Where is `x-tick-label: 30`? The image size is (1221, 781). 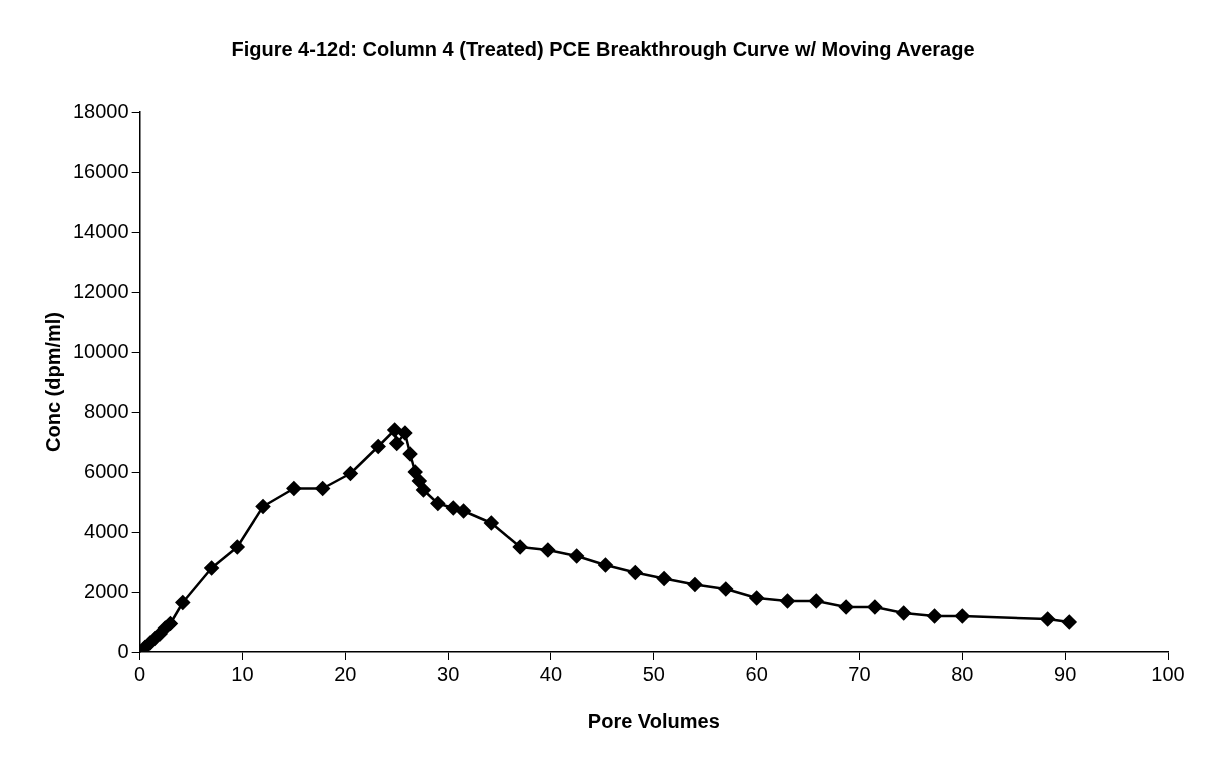
x-tick-label: 30 is located at coordinates (448, 673).